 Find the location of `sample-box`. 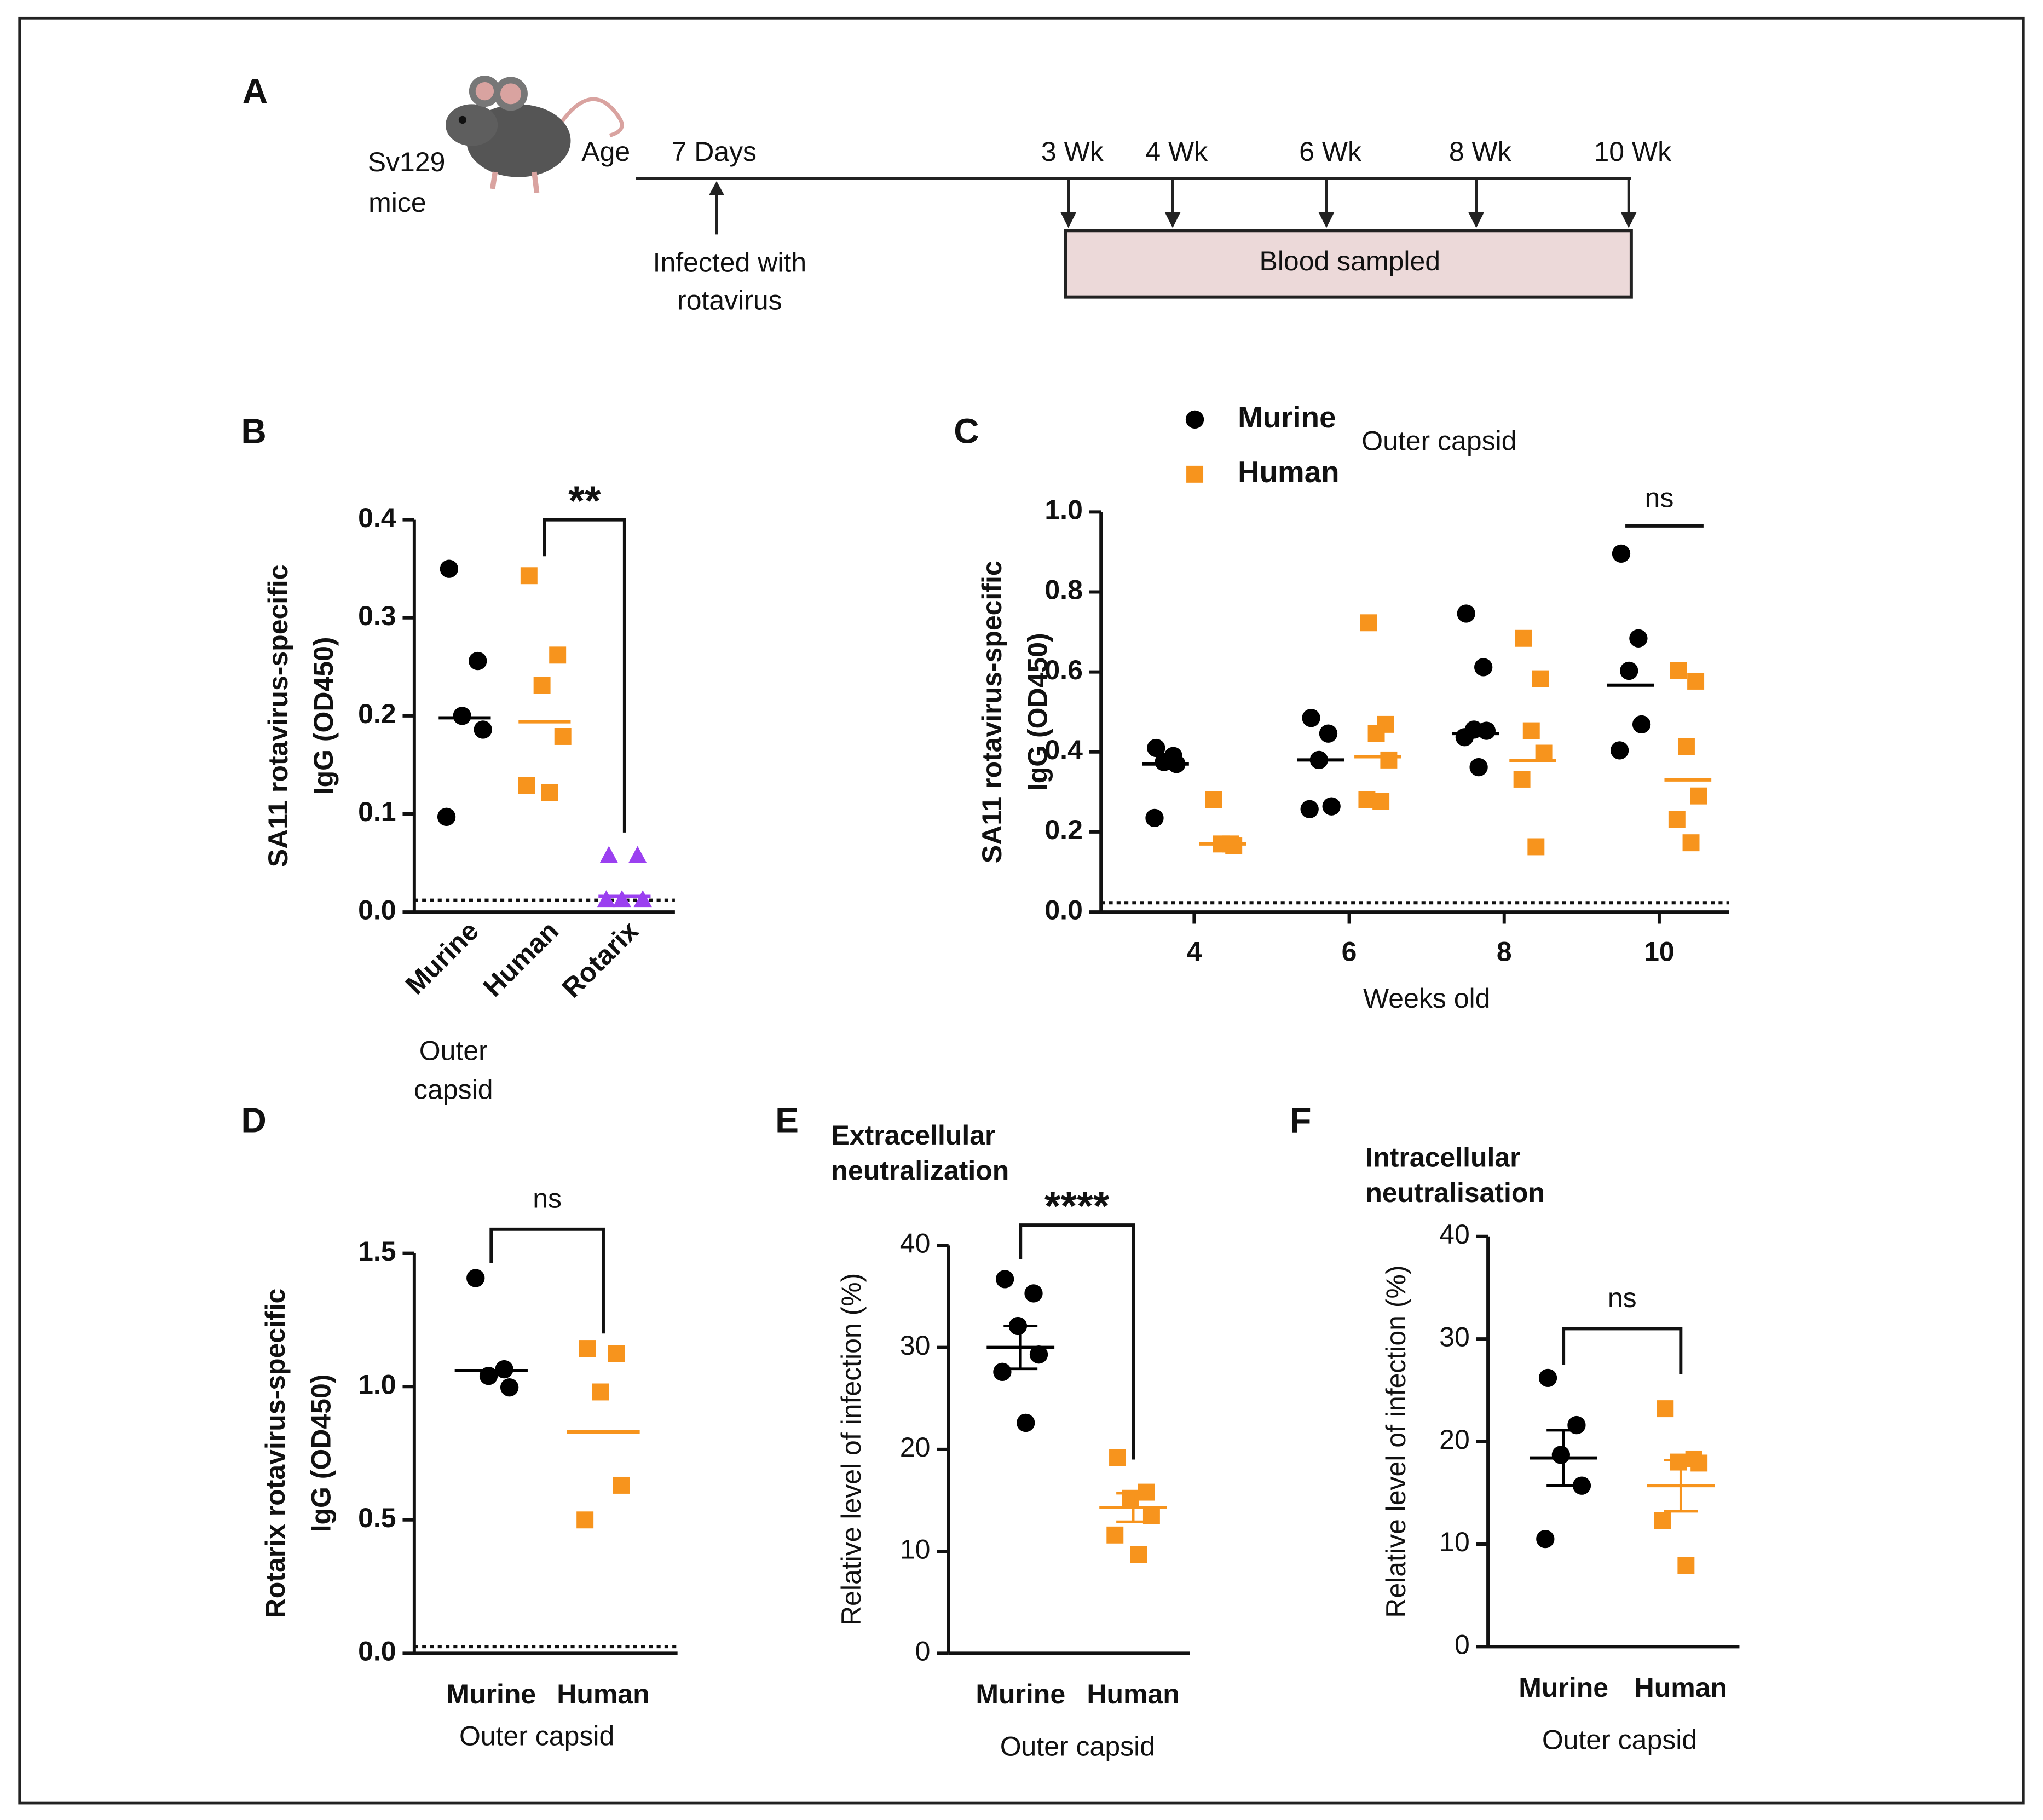

sample-box is located at coordinates (1349, 264).